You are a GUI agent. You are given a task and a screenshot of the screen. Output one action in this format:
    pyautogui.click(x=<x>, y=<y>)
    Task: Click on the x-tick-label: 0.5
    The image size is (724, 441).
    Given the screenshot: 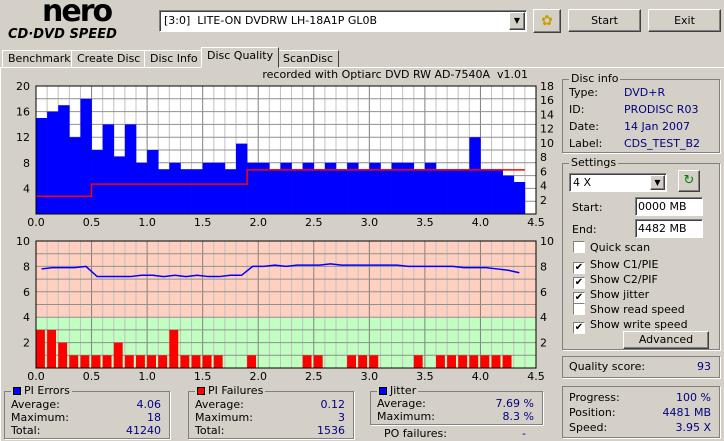 What is the action you would take?
    pyautogui.click(x=92, y=222)
    